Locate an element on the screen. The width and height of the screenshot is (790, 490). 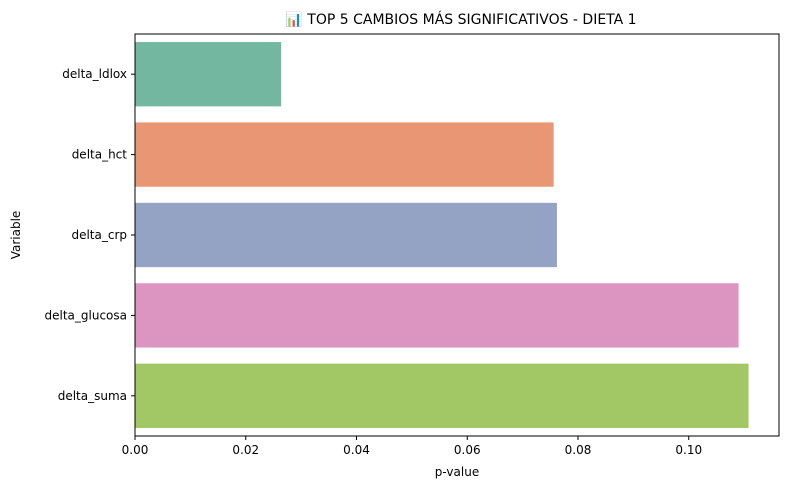
category-label: delta_ldlox is located at coordinates (94, 74).